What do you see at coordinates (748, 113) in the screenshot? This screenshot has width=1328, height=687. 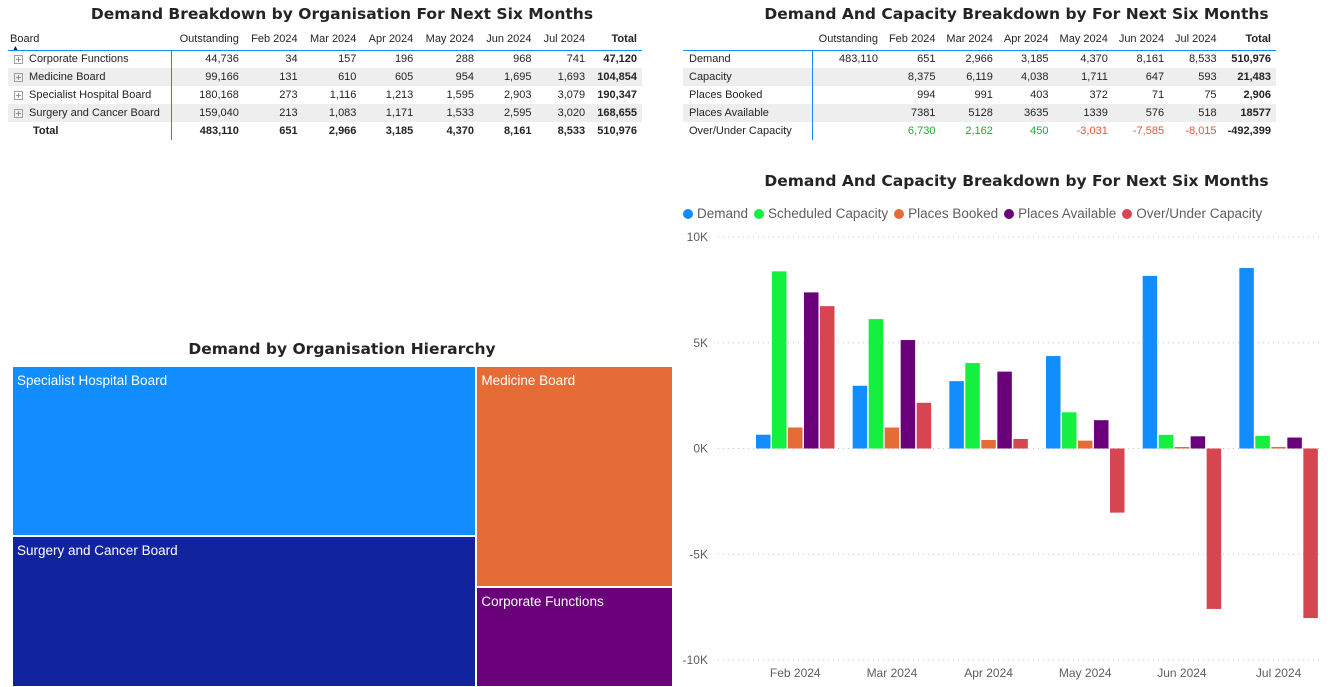 I see `row-label: Places Available` at bounding box center [748, 113].